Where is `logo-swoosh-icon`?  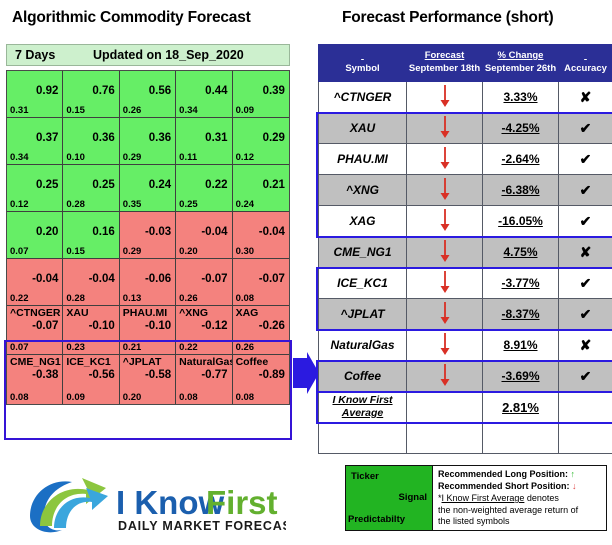
logo-swoosh-icon is located at coordinates (69, 505).